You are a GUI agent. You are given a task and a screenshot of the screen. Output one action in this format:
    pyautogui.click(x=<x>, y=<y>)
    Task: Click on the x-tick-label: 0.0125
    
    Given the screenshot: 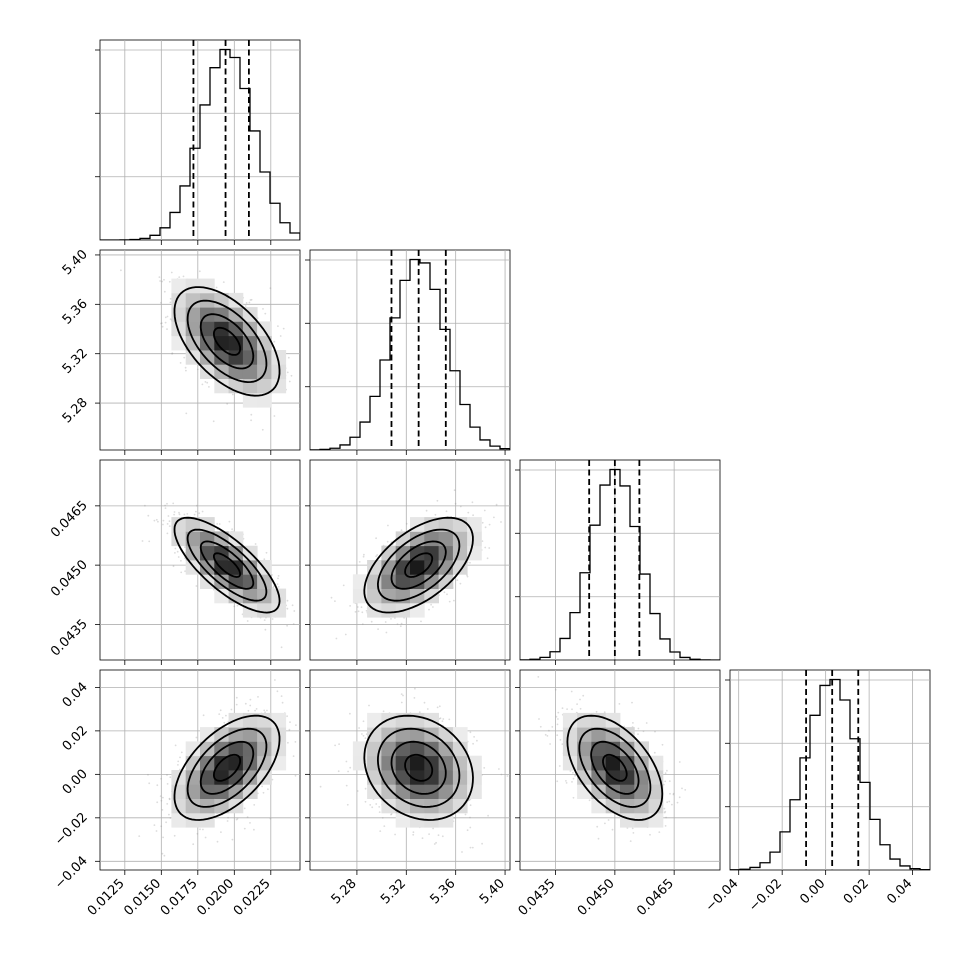 What is the action you would take?
    pyautogui.click(x=106, y=897)
    